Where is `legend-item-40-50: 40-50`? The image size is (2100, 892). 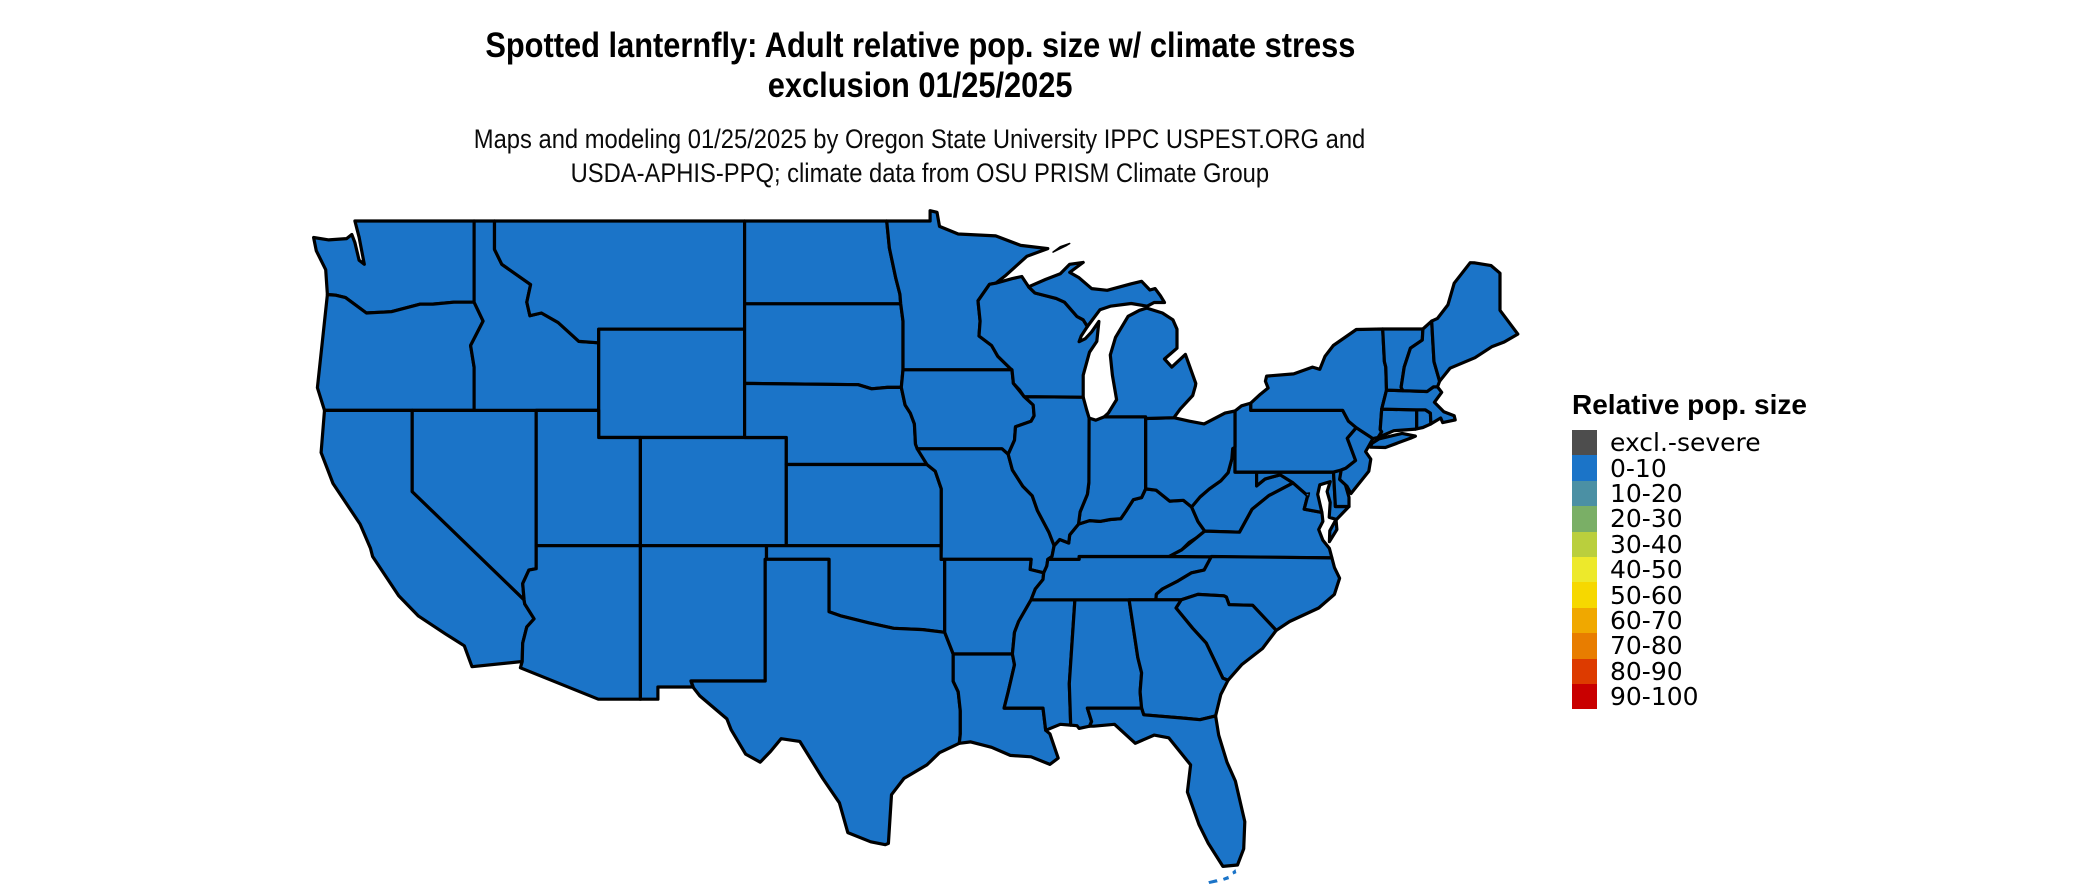
legend-item-40-50: 40-50 is located at coordinates (1722, 570).